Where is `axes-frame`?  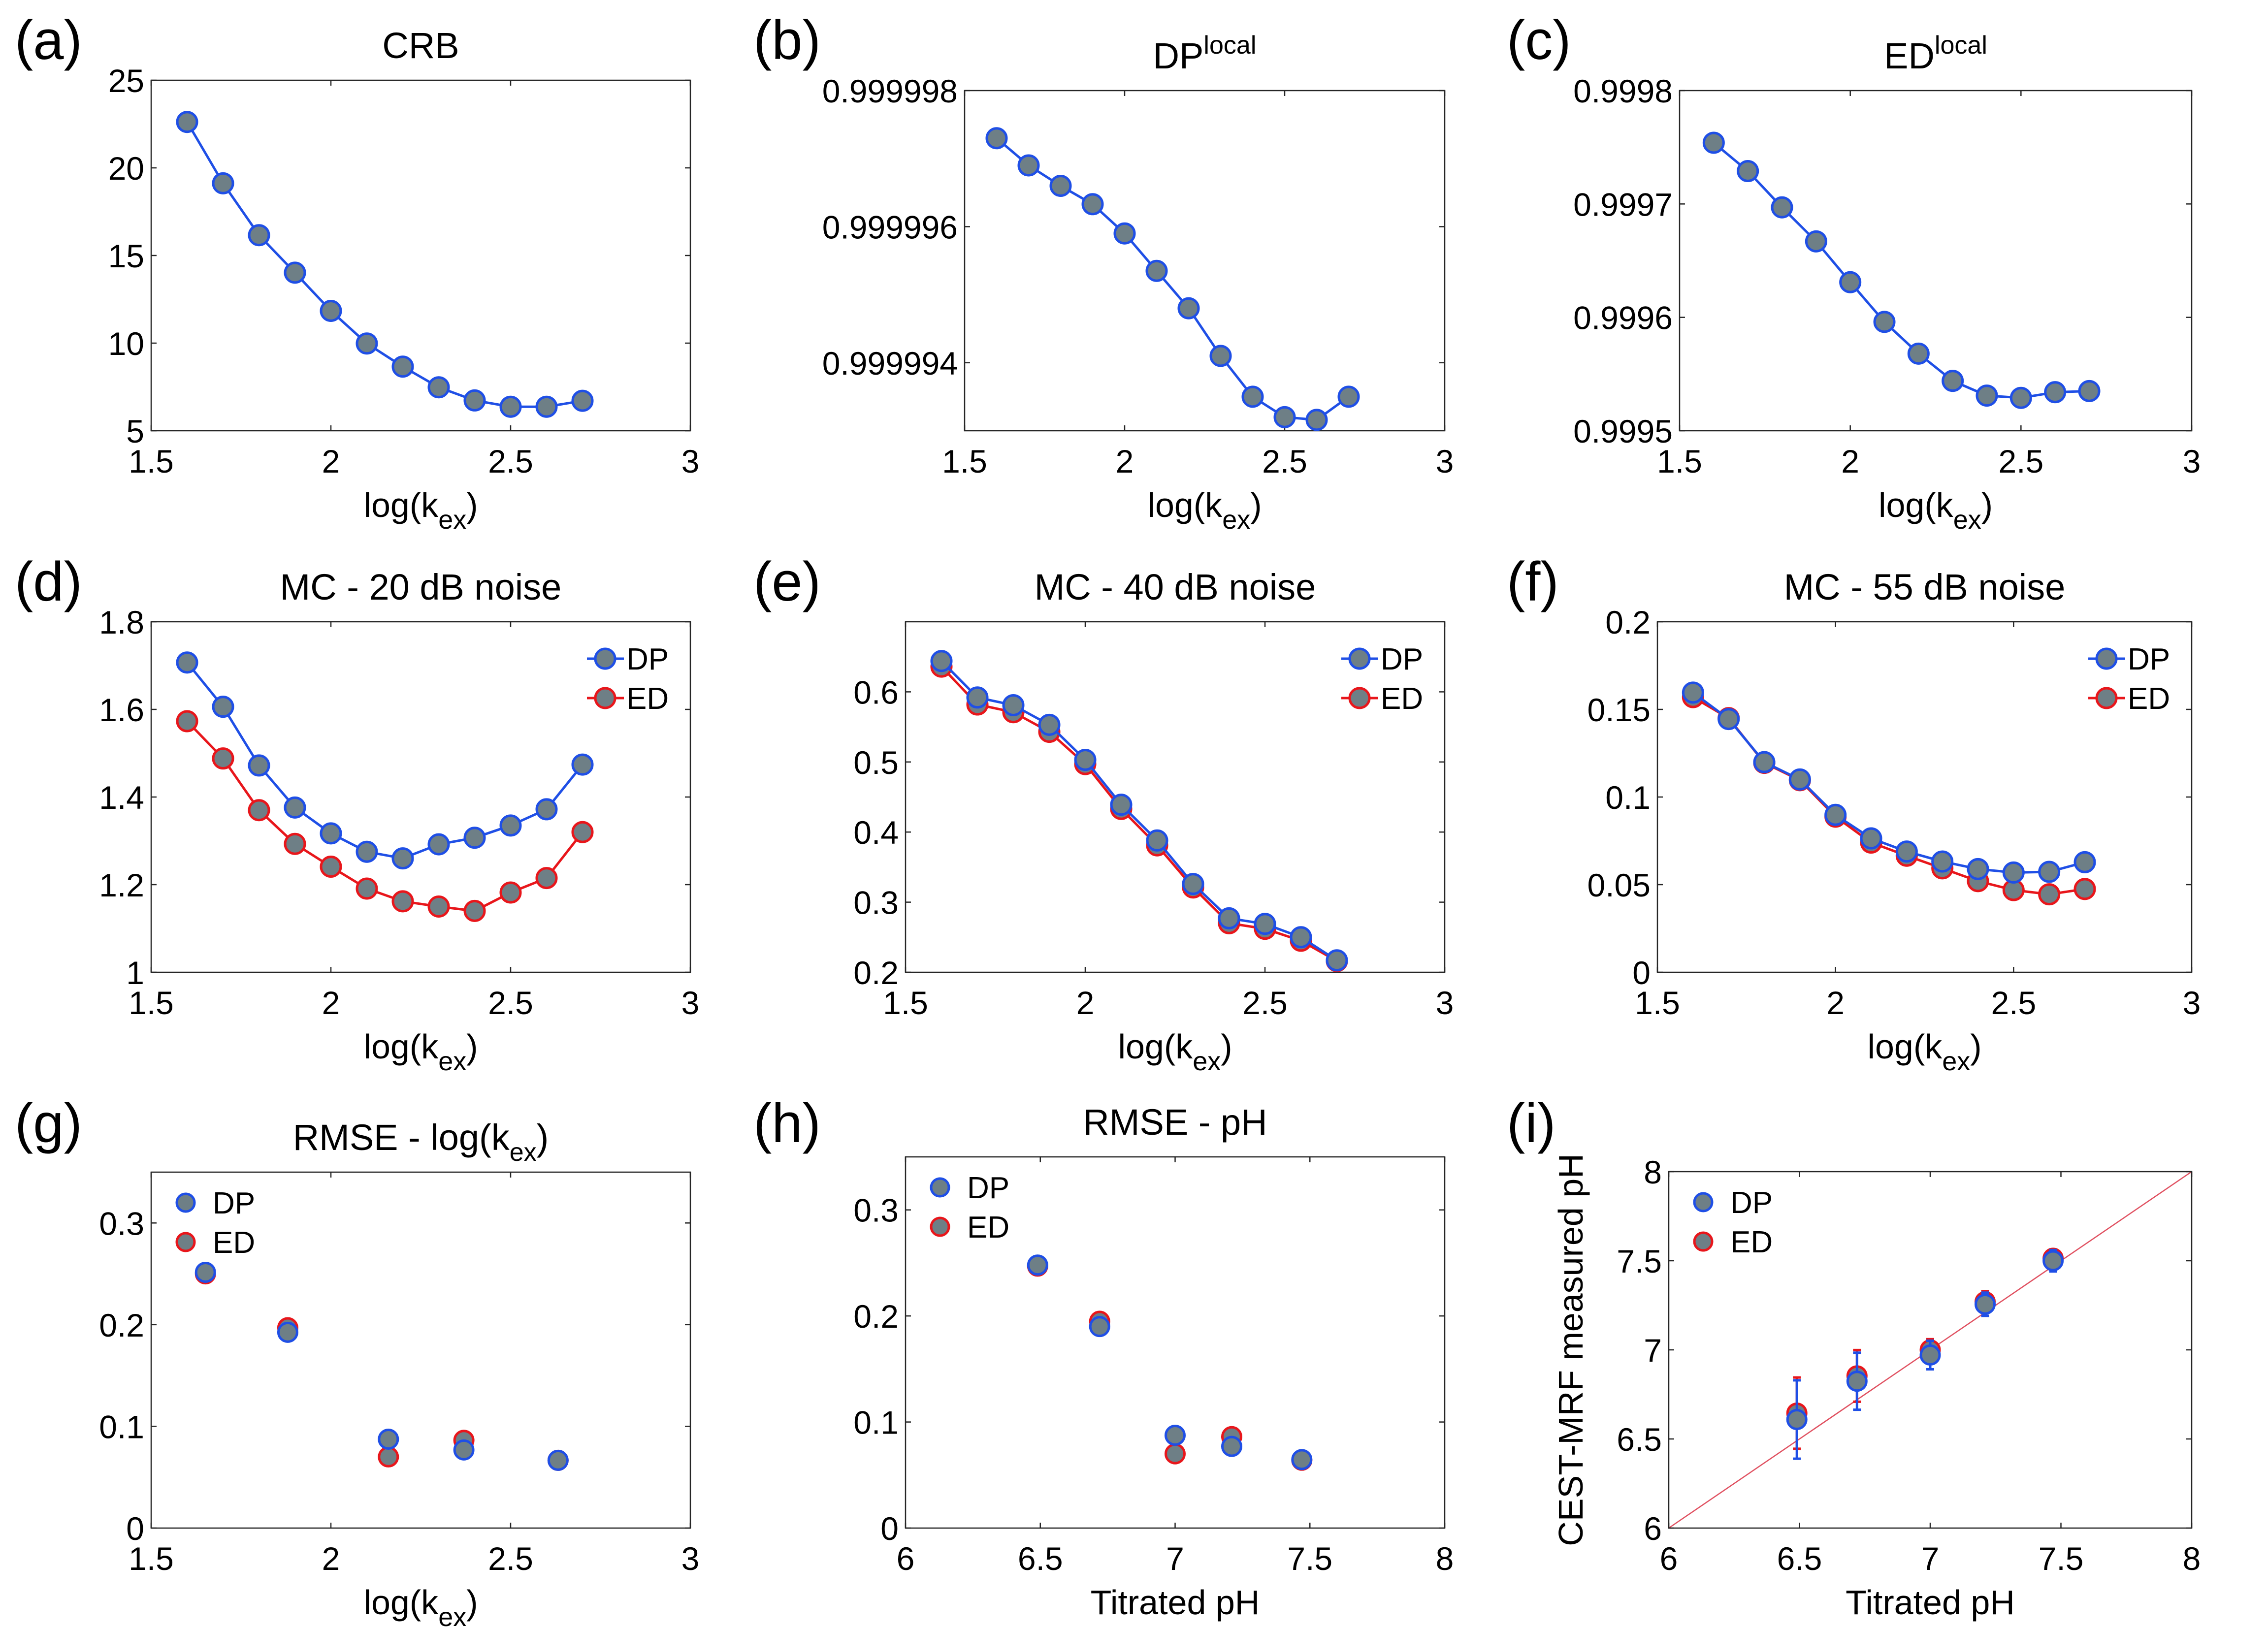
axes-frame is located at coordinates (1176, 797).